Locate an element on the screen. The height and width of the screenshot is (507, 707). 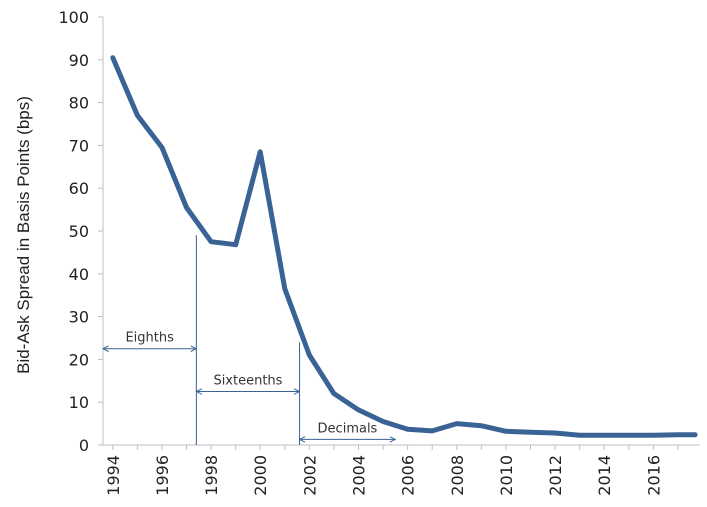
y-tick-label: 80 is located at coordinates (79, 103).